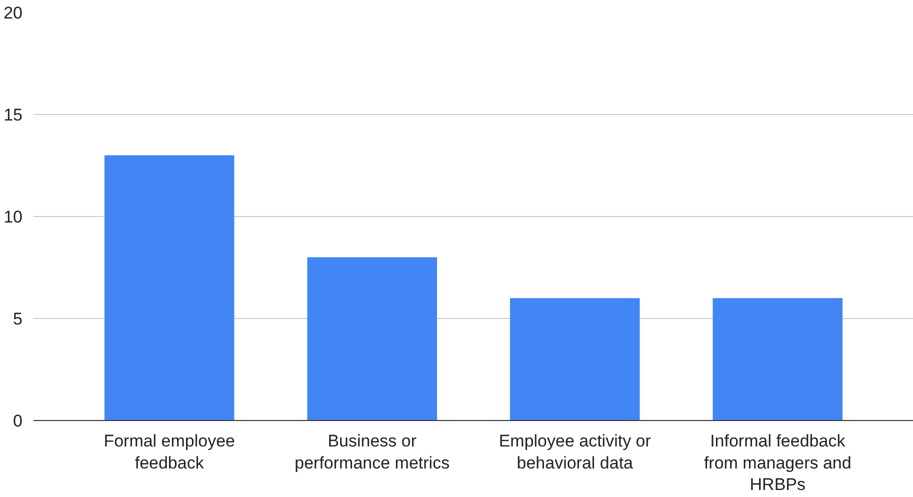  What do you see at coordinates (372, 452) in the screenshot?
I see `x-tick-label: Business or performance metrics` at bounding box center [372, 452].